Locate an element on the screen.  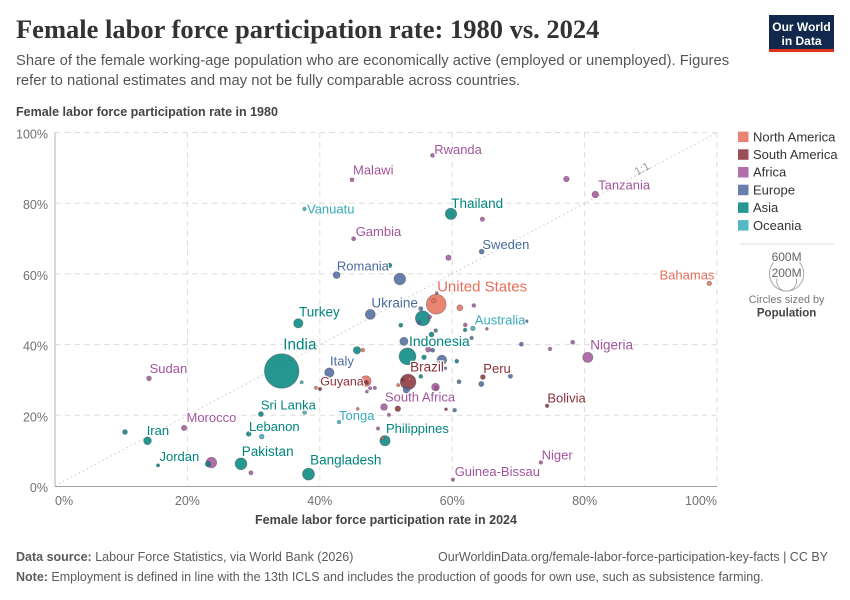
svg-text: Thailand is located at coordinates (477, 203).